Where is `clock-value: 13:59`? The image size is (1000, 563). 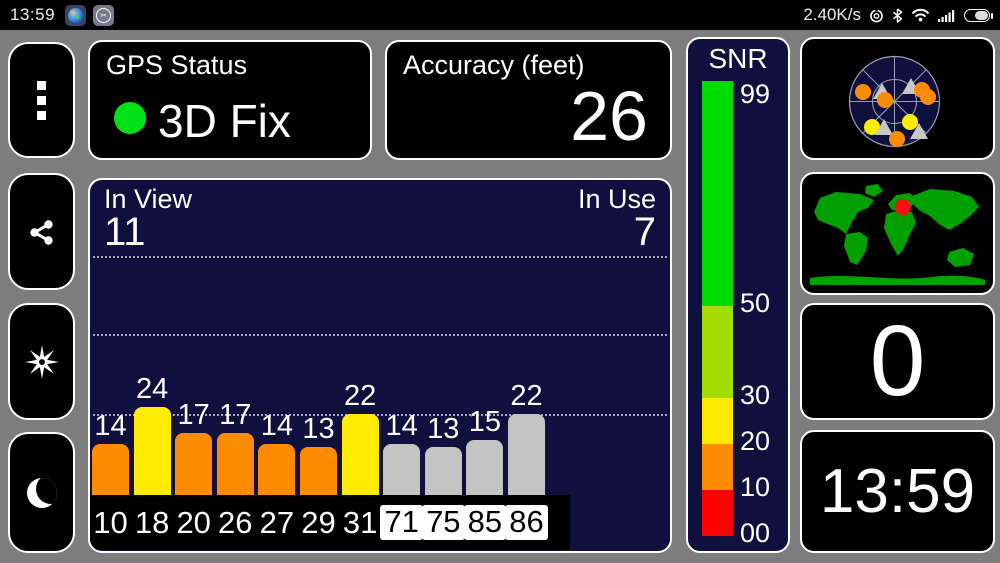 clock-value: 13:59 is located at coordinates (897, 491).